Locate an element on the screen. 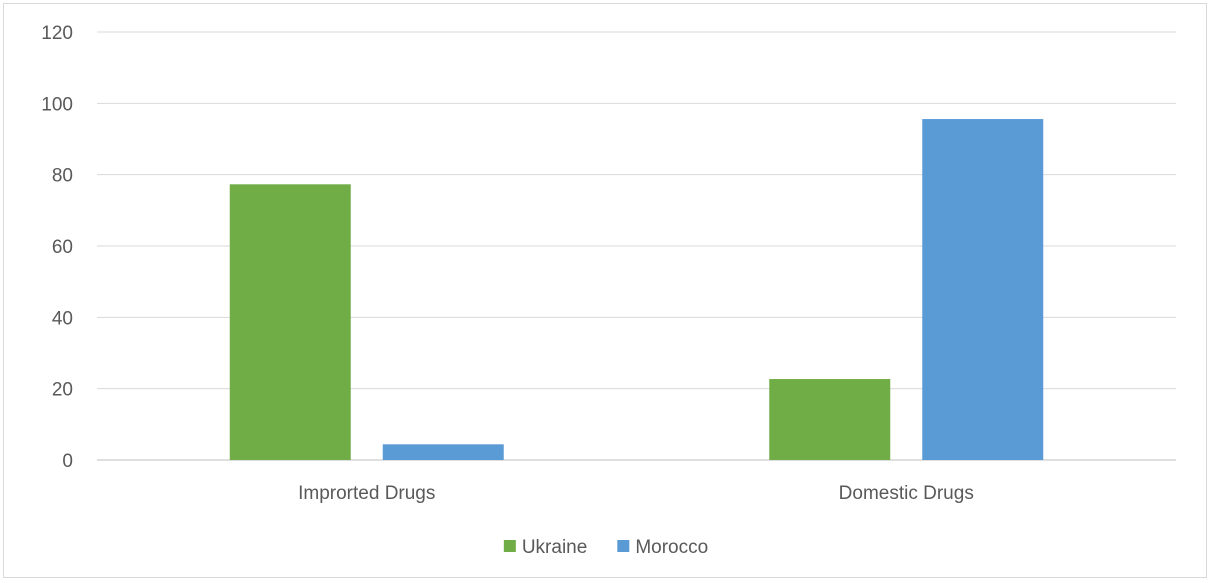 This screenshot has height=583, width=1212. legend-label-ukraine: Ukraine is located at coordinates (554, 547).